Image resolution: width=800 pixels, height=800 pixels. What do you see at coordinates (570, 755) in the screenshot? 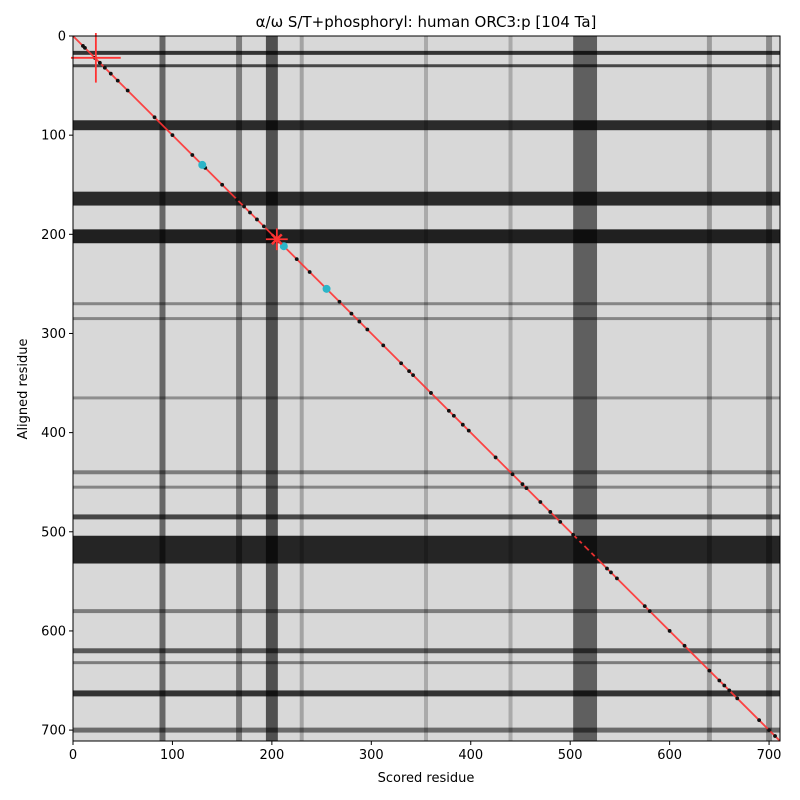
I see `x-tick-label: 500` at bounding box center [570, 755].